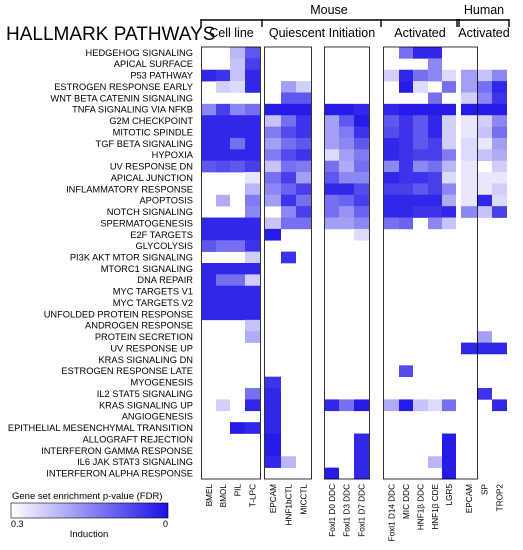 This screenshot has width=523, height=550. Describe the element at coordinates (173, 155) in the screenshot. I see `row-label: HYPOXIA` at that location.